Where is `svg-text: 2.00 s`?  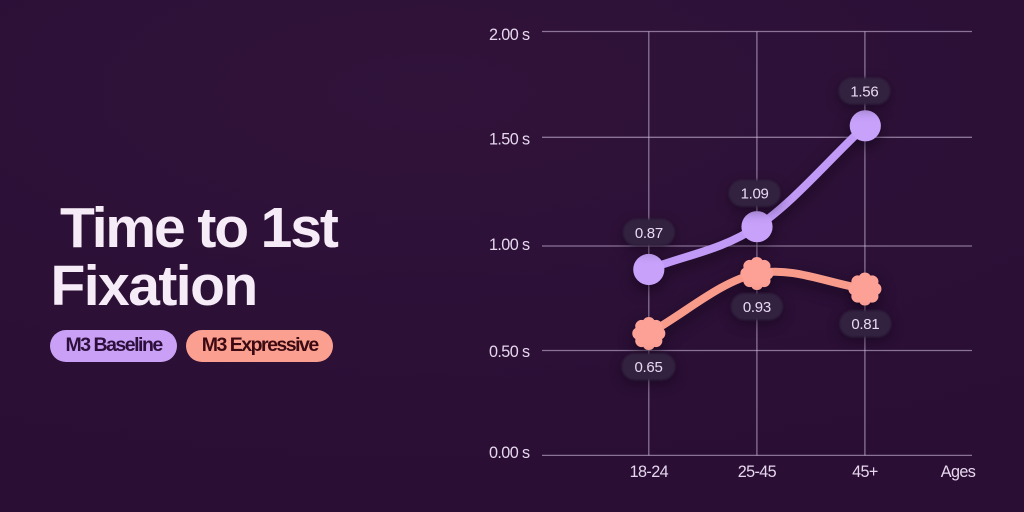 svg-text: 2.00 s is located at coordinates (509, 35).